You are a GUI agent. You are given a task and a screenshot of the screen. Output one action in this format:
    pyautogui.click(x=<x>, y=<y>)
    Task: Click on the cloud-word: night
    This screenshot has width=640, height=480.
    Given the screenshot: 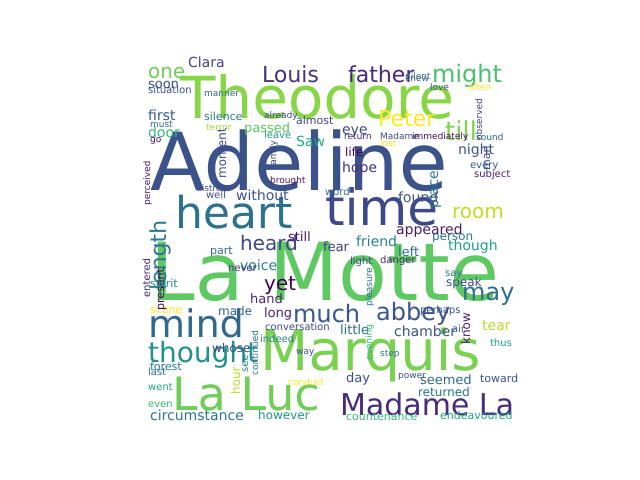 What is the action you would take?
    pyautogui.click(x=476, y=150)
    